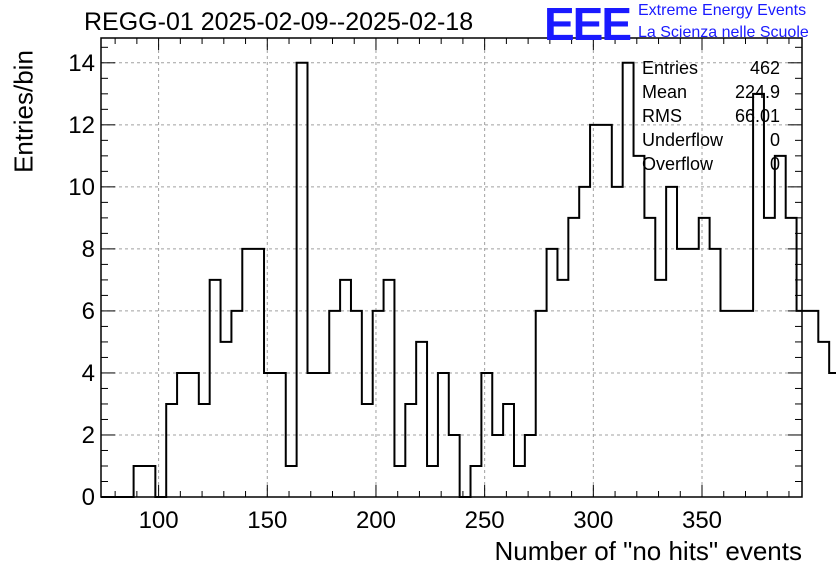 This screenshot has height=572, width=836. I want to click on chart-title: REGG-01 2025-02-09--2025-02-18, so click(279, 22).